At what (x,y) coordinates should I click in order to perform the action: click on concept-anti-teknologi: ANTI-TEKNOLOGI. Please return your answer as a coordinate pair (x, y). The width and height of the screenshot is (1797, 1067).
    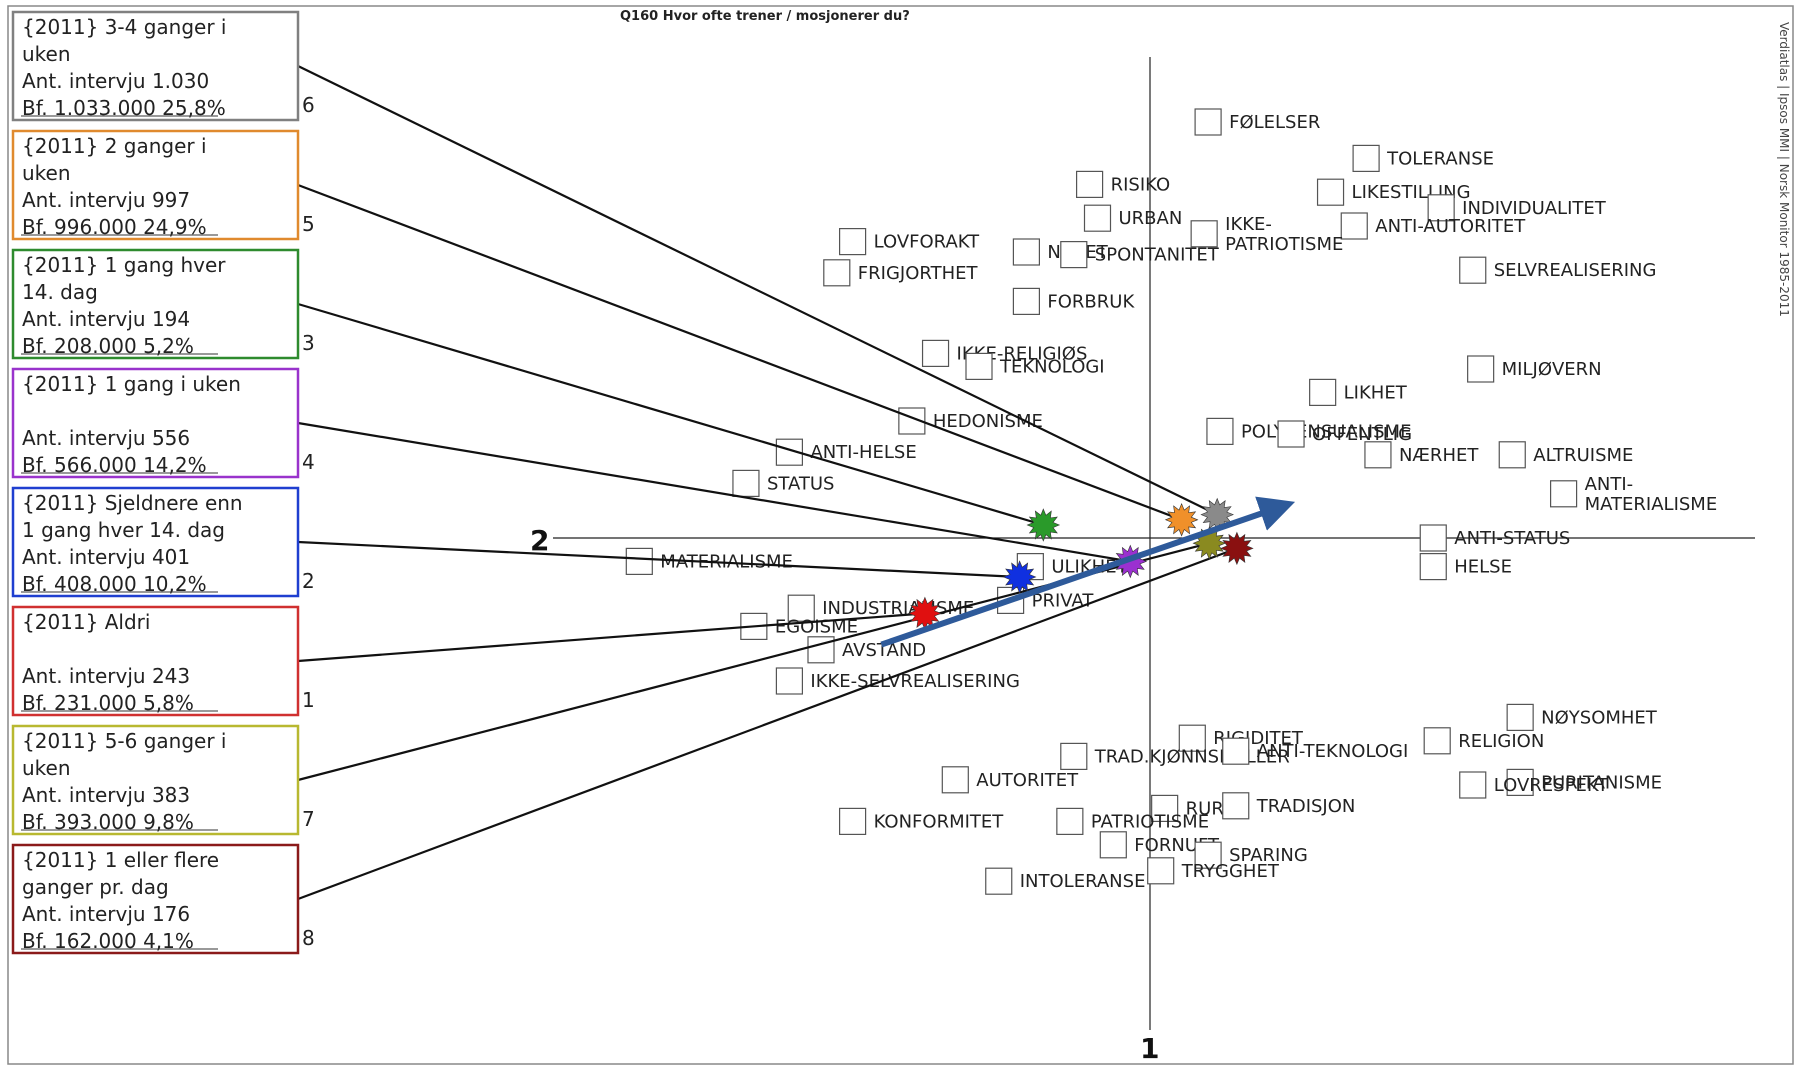
    Looking at the image, I should click on (1315, 751).